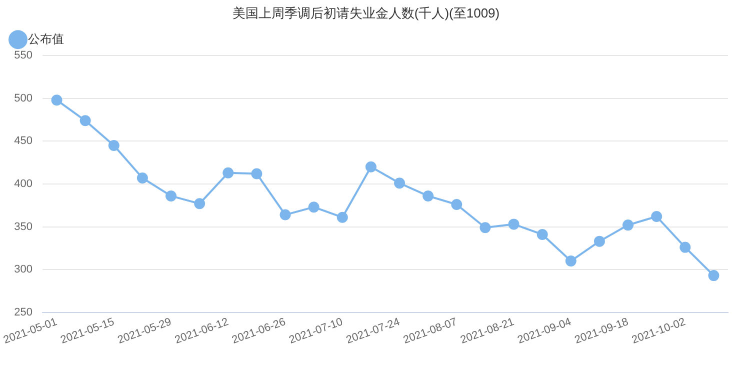  I want to click on chart-title: 美国上周季调后初请失业金人数(千人)(至1009), so click(366, 12).